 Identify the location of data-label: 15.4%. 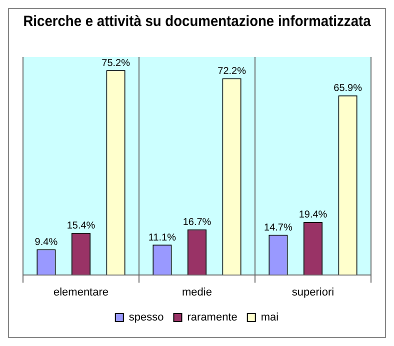
(81, 226).